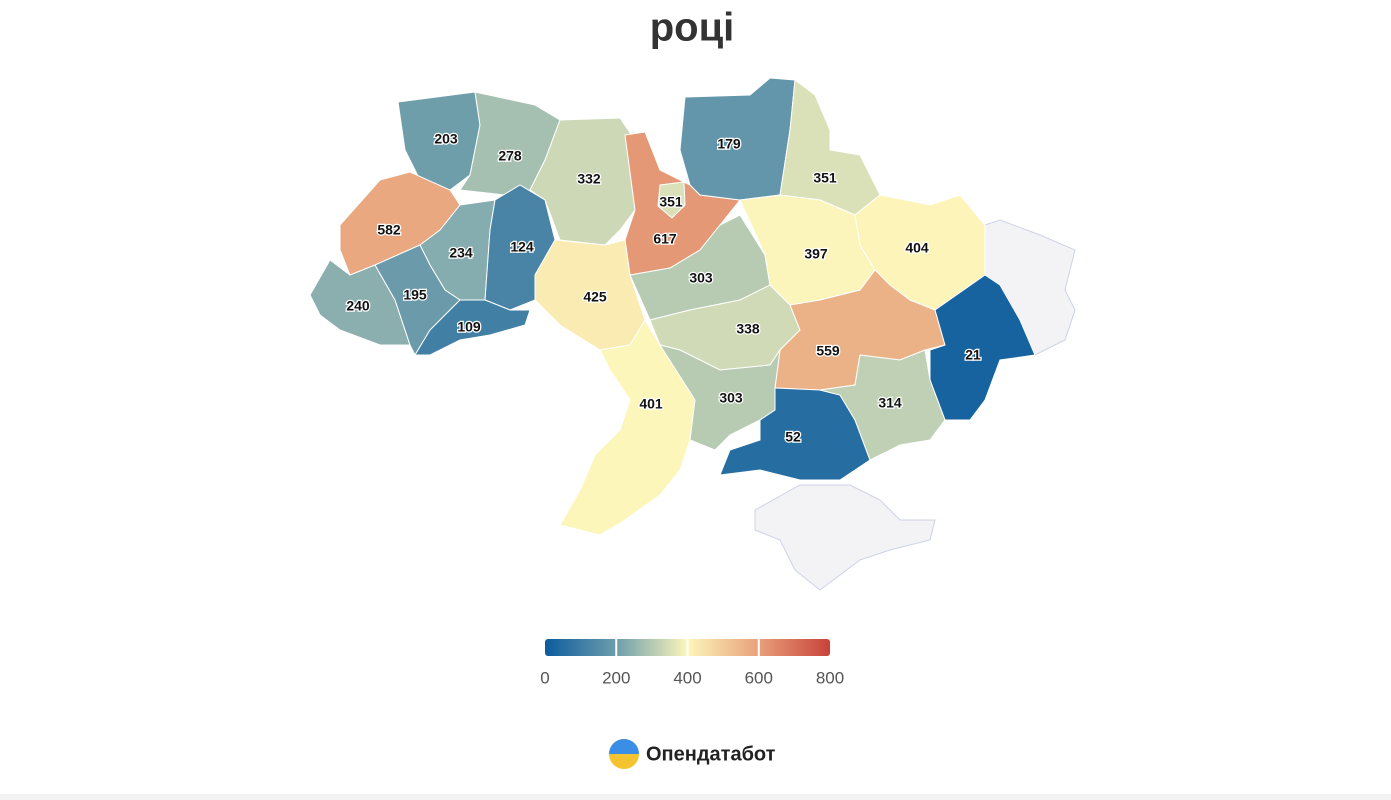  What do you see at coordinates (389, 230) in the screenshot?
I see `region-label: 582` at bounding box center [389, 230].